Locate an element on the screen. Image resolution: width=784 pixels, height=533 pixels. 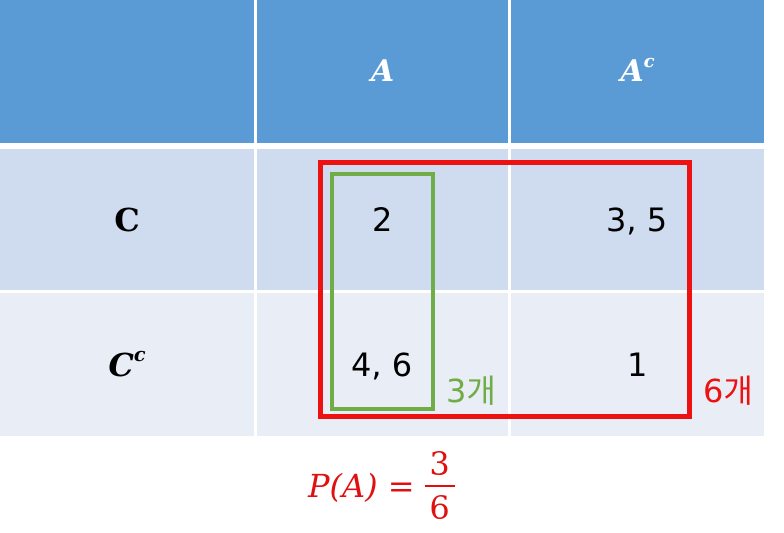
probability-formula: P(A) = 3 6 is located at coordinates (381, 486).